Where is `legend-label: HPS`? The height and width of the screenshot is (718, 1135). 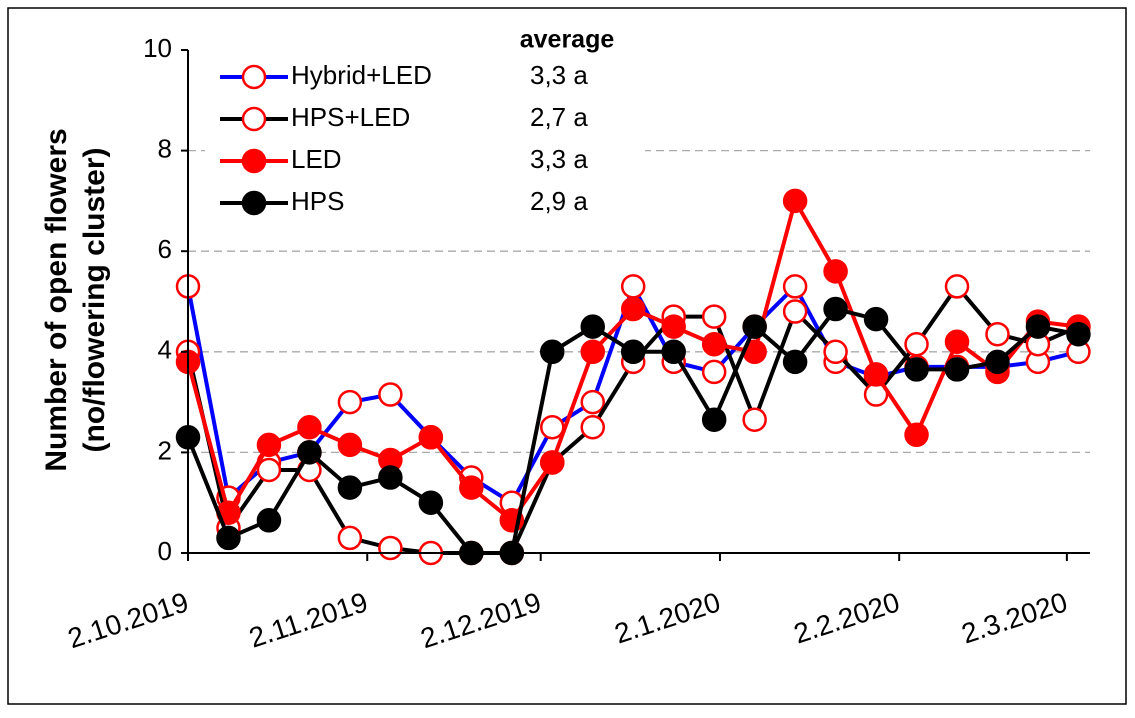
legend-label: HPS is located at coordinates (317, 201).